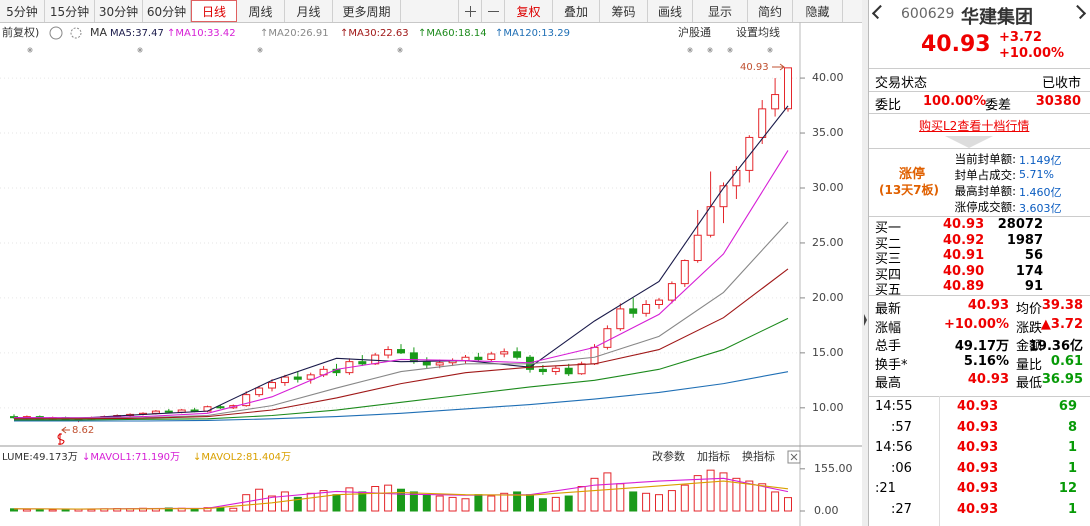 The height and width of the screenshot is (526, 1090). I want to click on indicator-button: 改参数, so click(668, 456).